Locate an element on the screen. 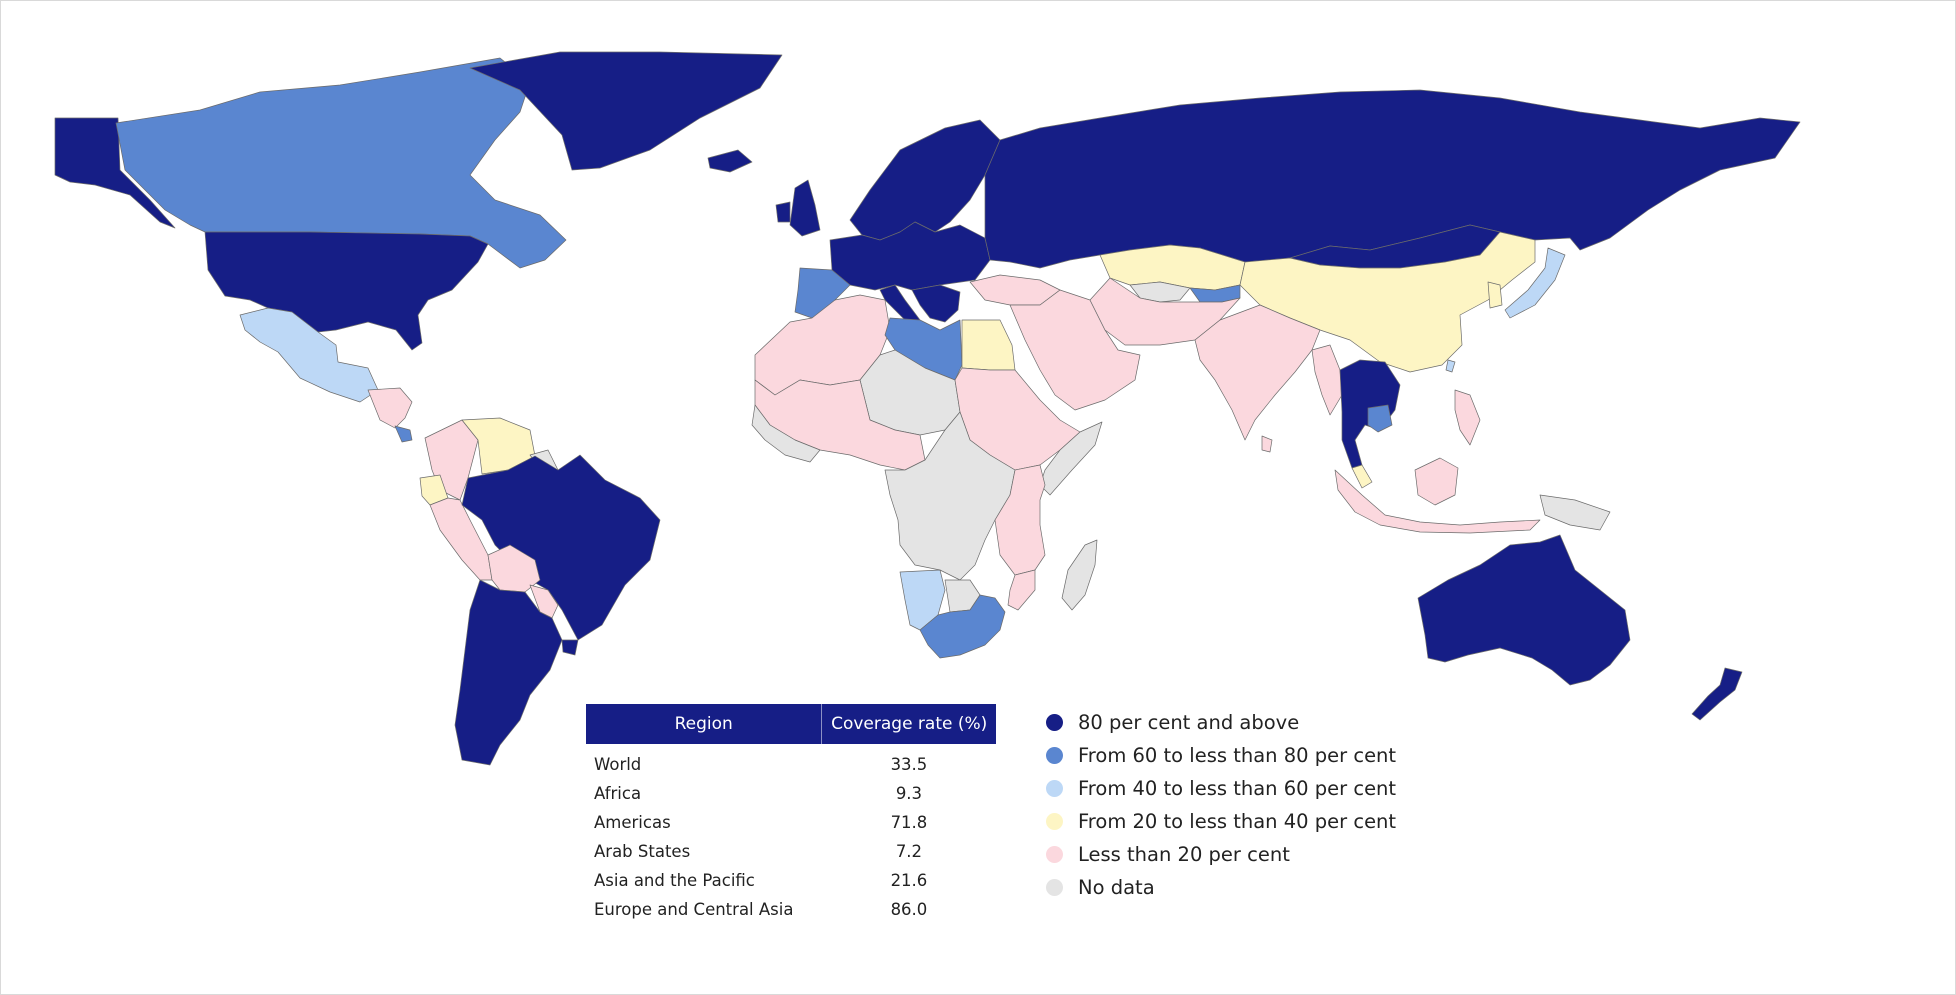 This screenshot has width=1956, height=995. table-cell-region: Asia and the Pacific is located at coordinates (674, 880).